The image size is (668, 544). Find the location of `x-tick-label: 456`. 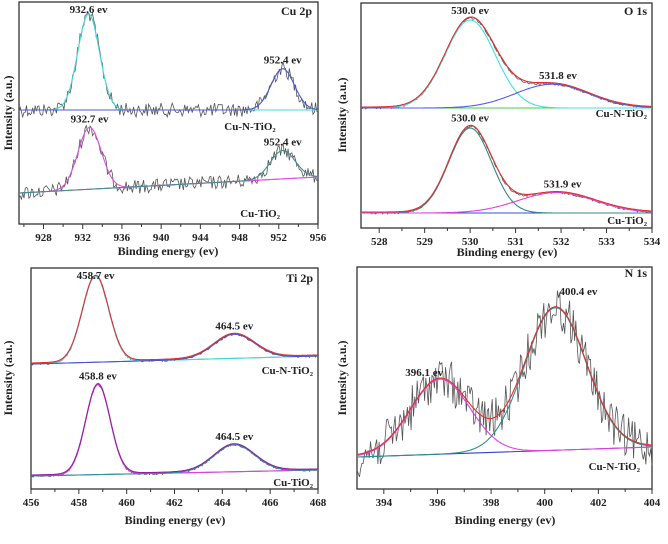

x-tick-label: 456 is located at coordinates (31, 503).